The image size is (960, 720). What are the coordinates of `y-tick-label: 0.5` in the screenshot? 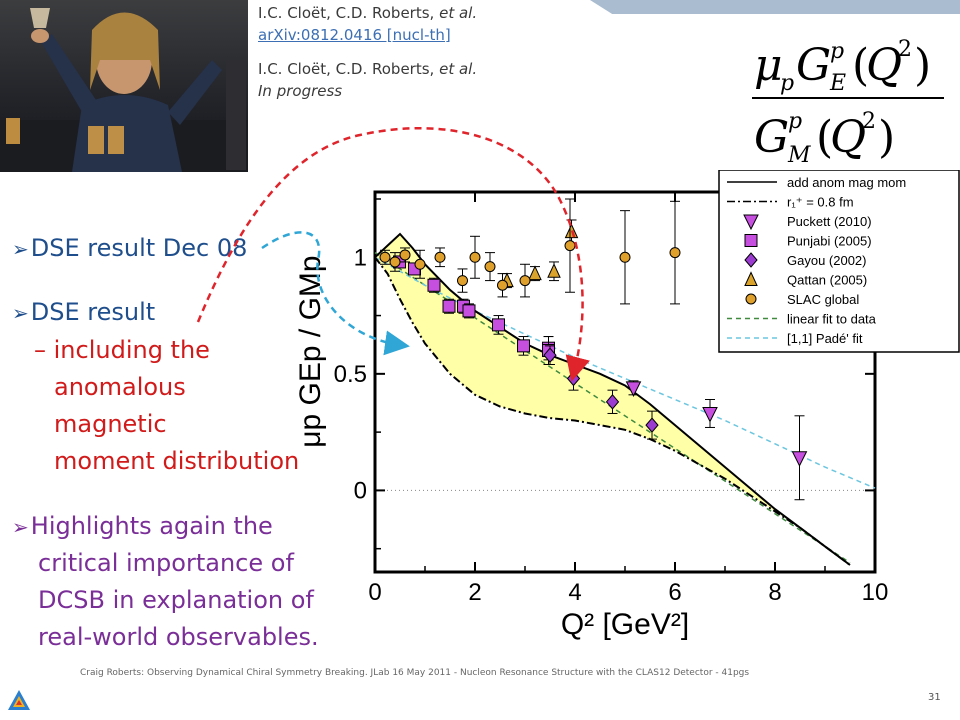 It's located at (350, 374).